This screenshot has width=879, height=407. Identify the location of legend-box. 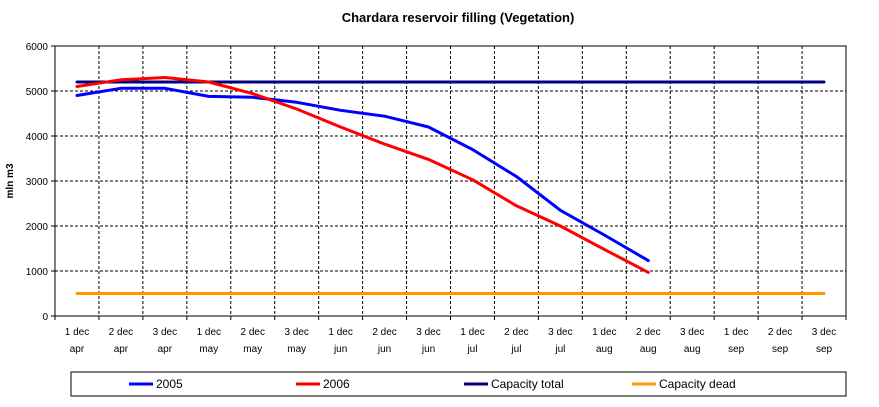
(458, 384).